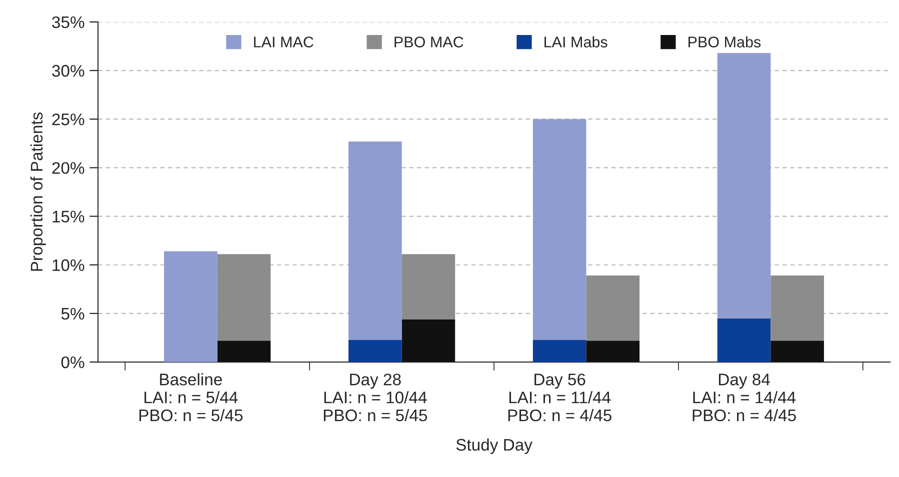 This screenshot has height=477, width=899. I want to click on y-tick-label: 20%, so click(68, 168).